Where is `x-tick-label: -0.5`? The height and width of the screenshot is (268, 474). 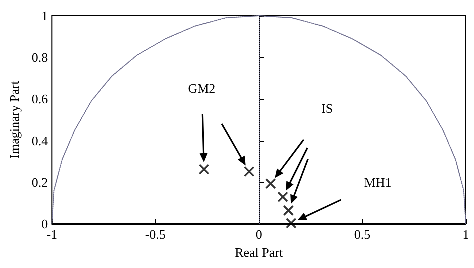
x-tick-label: -0.5 is located at coordinates (155, 234).